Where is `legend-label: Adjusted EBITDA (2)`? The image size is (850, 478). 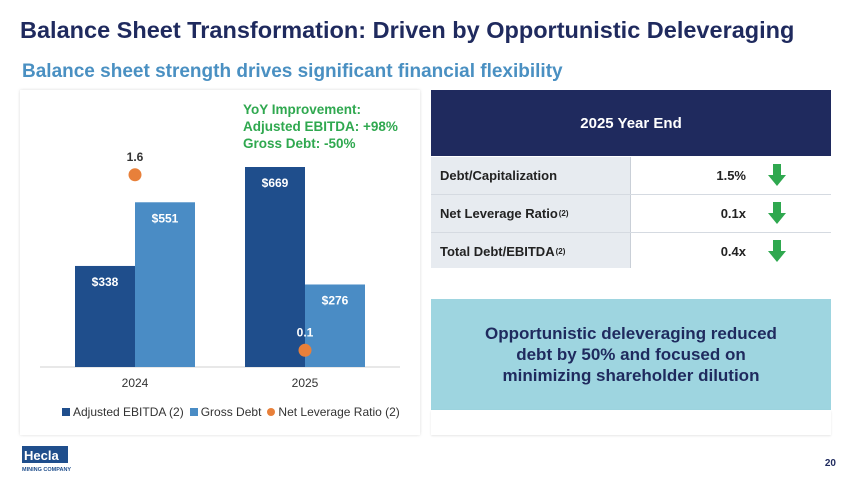
legend-label: Adjusted EBITDA (2) is located at coordinates (128, 412).